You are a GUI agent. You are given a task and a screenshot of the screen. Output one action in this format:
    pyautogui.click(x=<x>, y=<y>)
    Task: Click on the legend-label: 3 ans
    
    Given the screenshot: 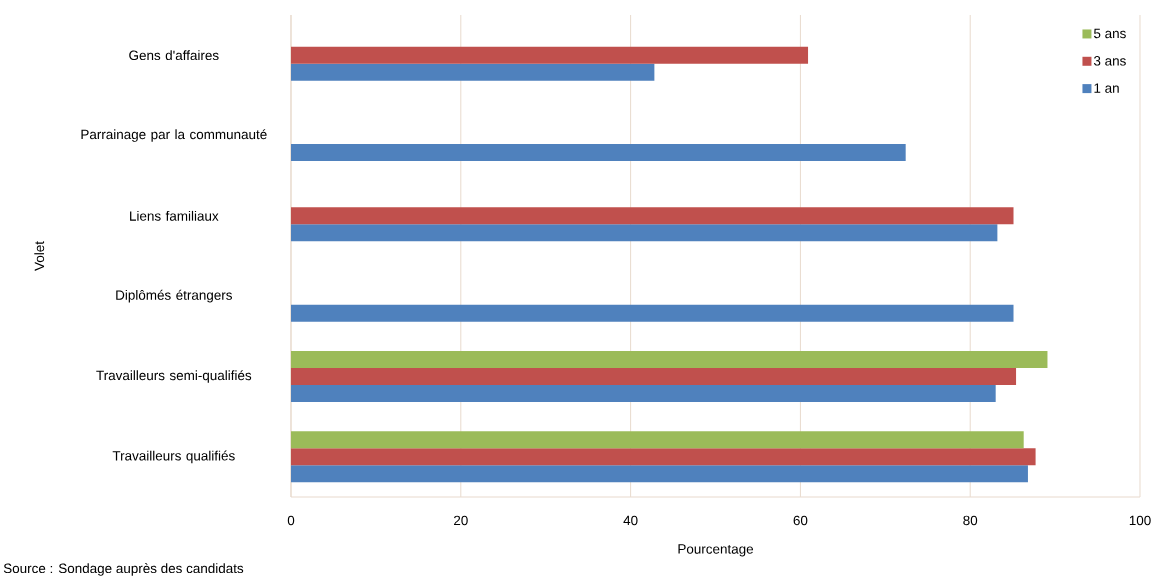 What is the action you would take?
    pyautogui.click(x=1109, y=61)
    